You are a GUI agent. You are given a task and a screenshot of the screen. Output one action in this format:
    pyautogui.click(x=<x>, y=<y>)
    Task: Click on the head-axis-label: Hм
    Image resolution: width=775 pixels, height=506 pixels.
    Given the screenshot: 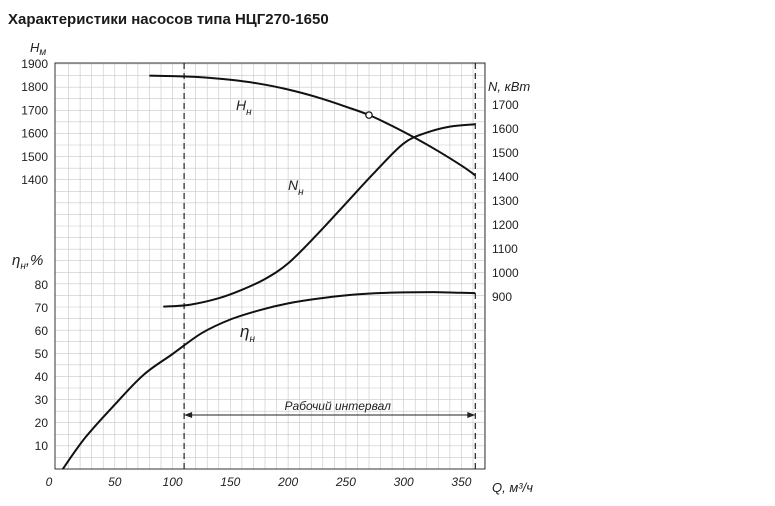 What is the action you would take?
    pyautogui.click(x=38, y=49)
    